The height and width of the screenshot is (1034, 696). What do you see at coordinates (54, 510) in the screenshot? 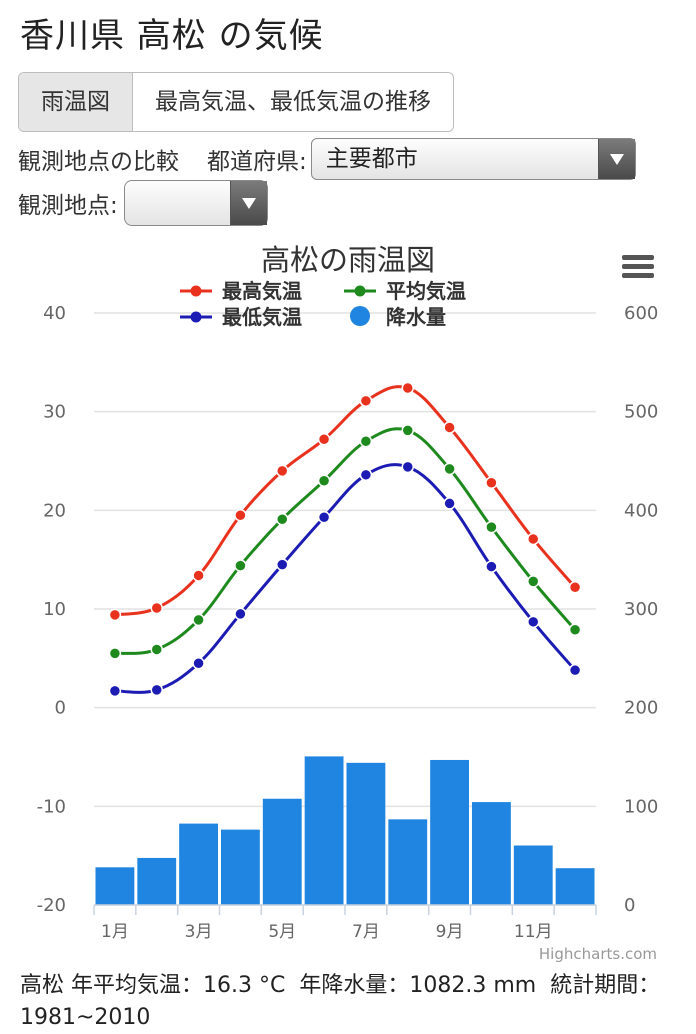
I see `y-left-tick-label: 20` at bounding box center [54, 510].